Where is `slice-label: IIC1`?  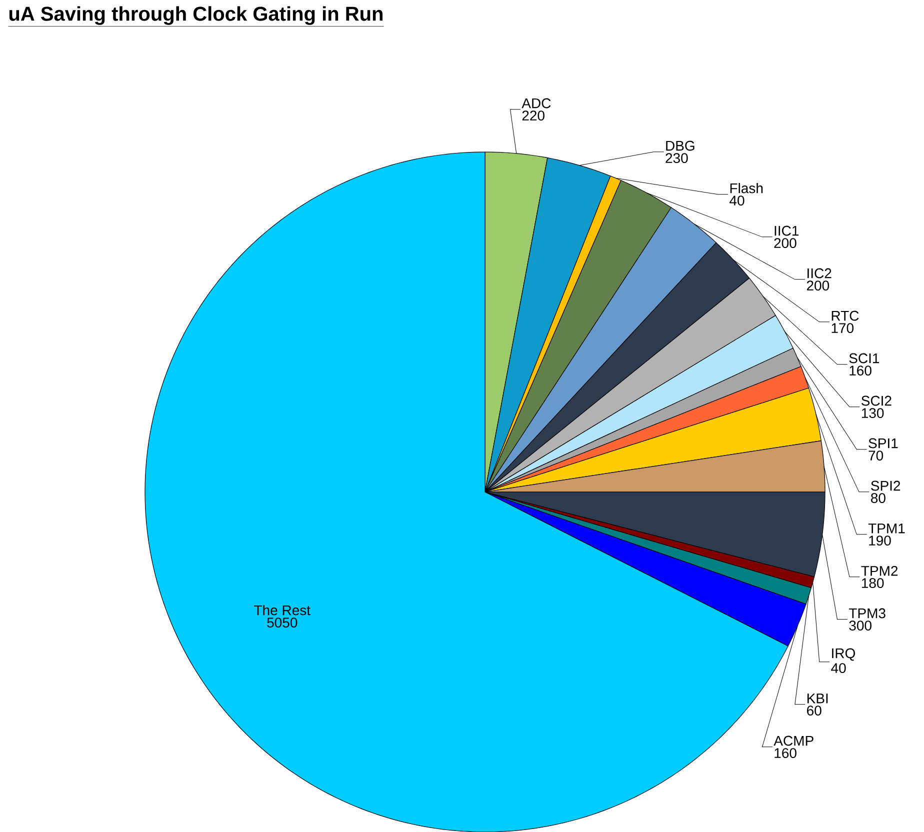
slice-label: IIC1 is located at coordinates (786, 231).